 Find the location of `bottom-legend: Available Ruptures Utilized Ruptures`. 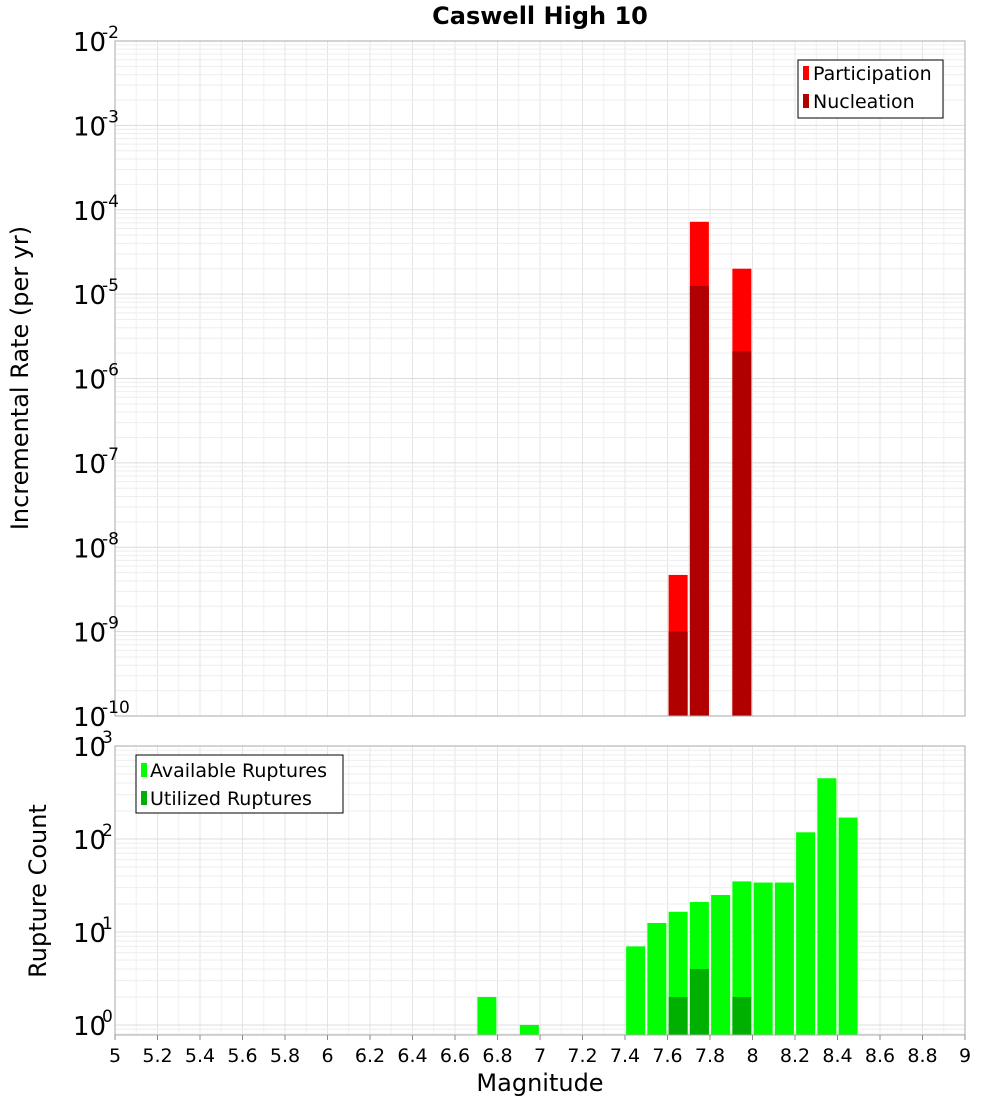

bottom-legend: Available Ruptures Utilized Ruptures is located at coordinates (239, 784).